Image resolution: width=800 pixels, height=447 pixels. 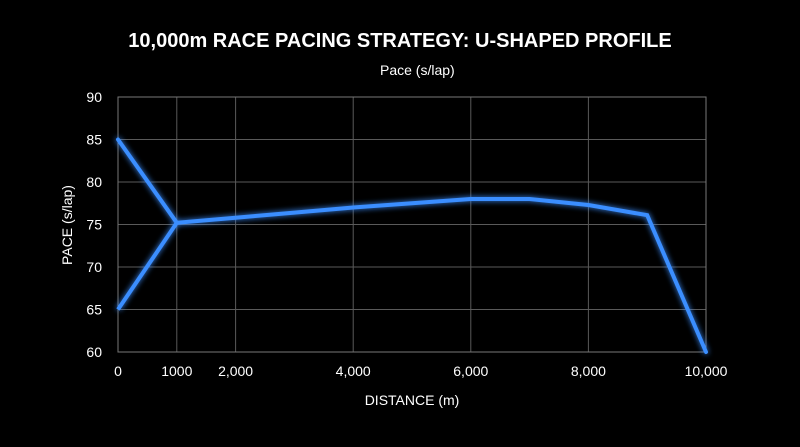 What do you see at coordinates (417, 70) in the screenshot?
I see `legend-label: Pace (s/lap)` at bounding box center [417, 70].